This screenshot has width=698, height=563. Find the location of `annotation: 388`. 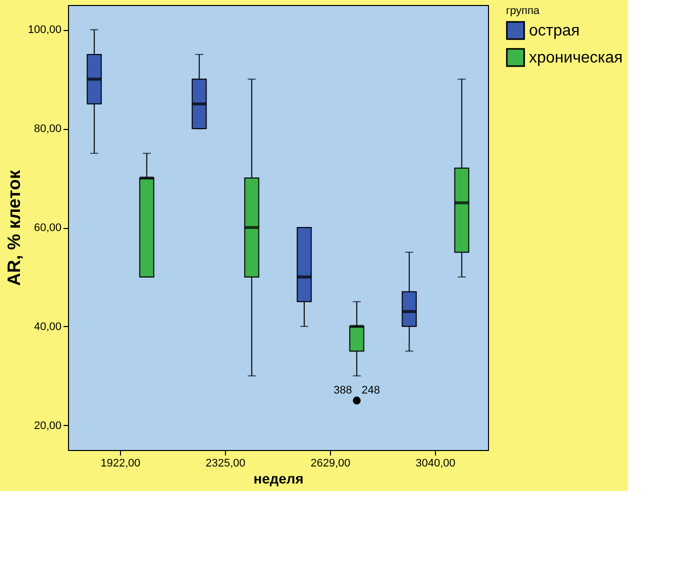

annotation: 388 is located at coordinates (343, 390).